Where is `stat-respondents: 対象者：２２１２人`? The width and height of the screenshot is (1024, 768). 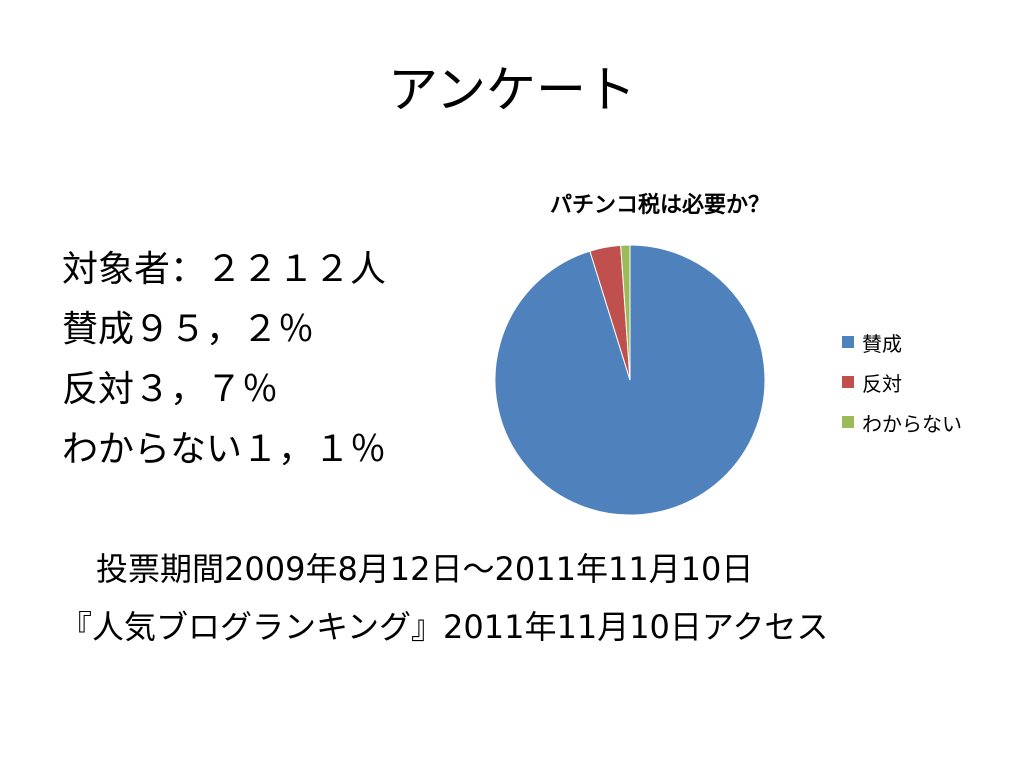 stat-respondents: 対象者：２２１２人 is located at coordinates (224, 269).